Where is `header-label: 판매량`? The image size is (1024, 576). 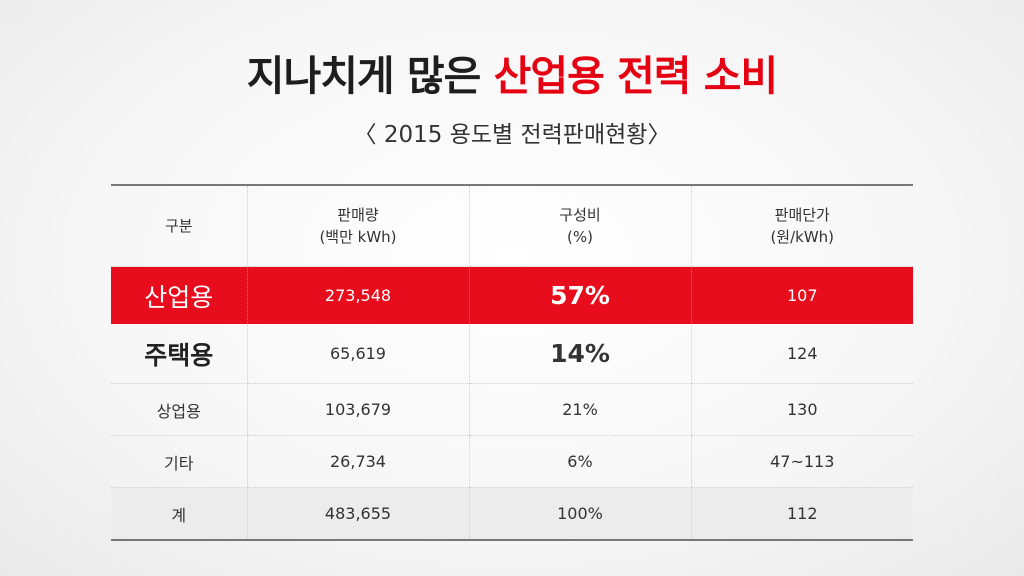 header-label: 판매량 is located at coordinates (358, 215).